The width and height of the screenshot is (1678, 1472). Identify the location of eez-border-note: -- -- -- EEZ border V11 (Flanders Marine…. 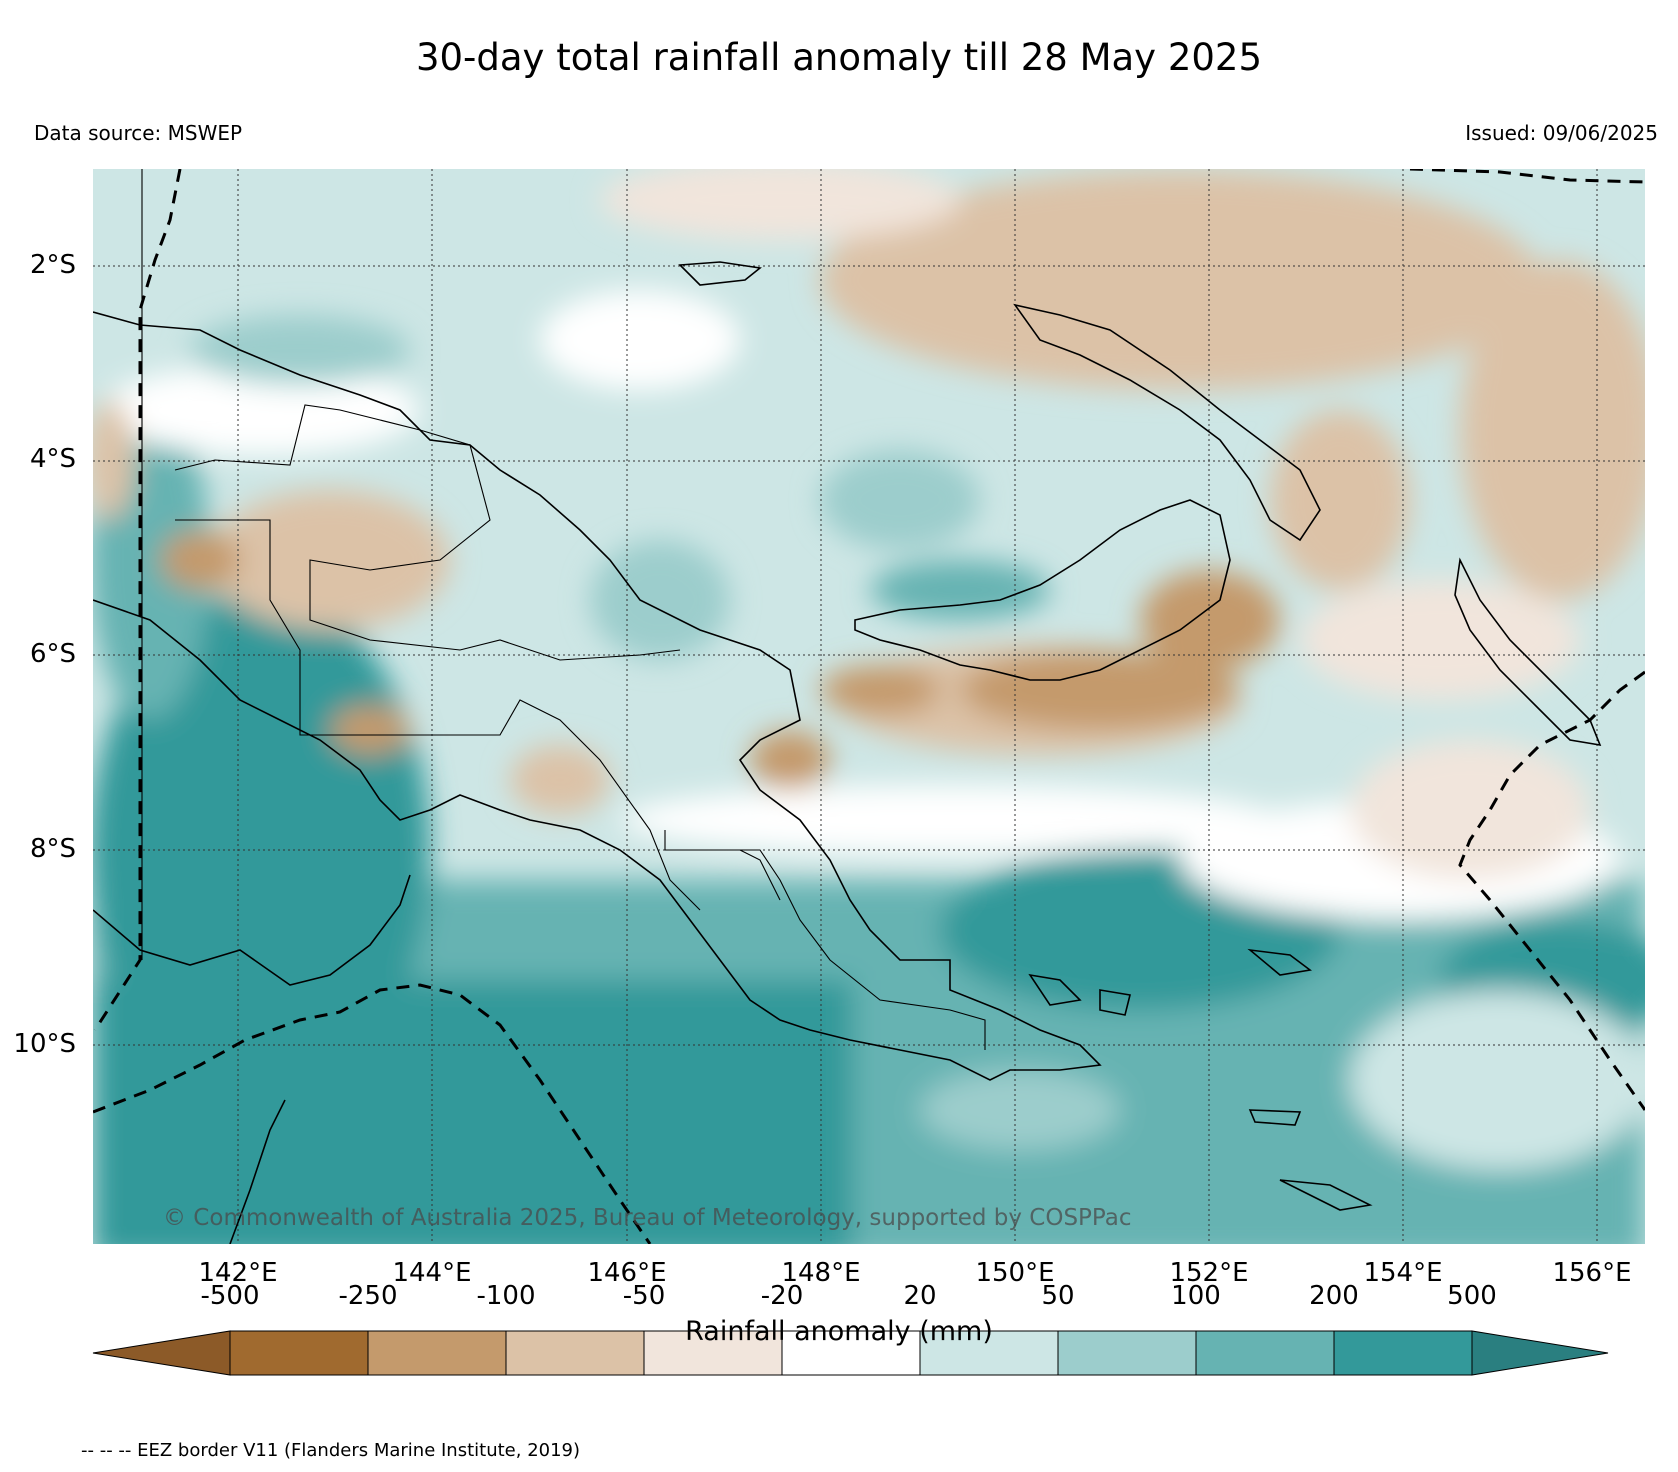
(331, 1450).